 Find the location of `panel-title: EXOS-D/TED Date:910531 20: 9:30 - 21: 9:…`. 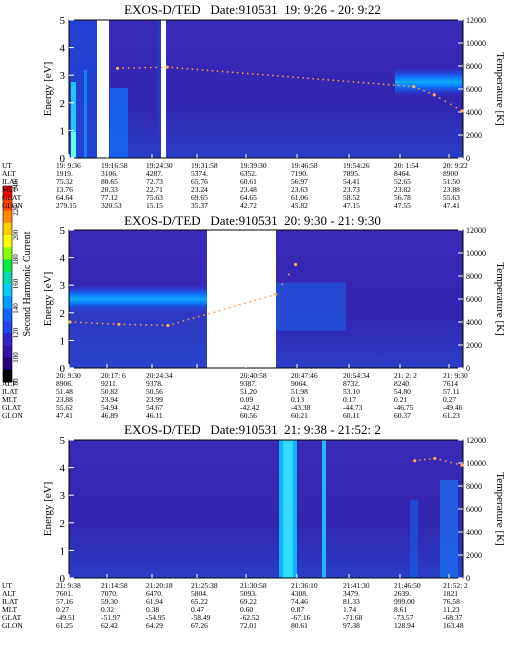

panel-title: EXOS-D/TED Date:910531 20: 9:30 - 21: 9:… is located at coordinates (252, 220).